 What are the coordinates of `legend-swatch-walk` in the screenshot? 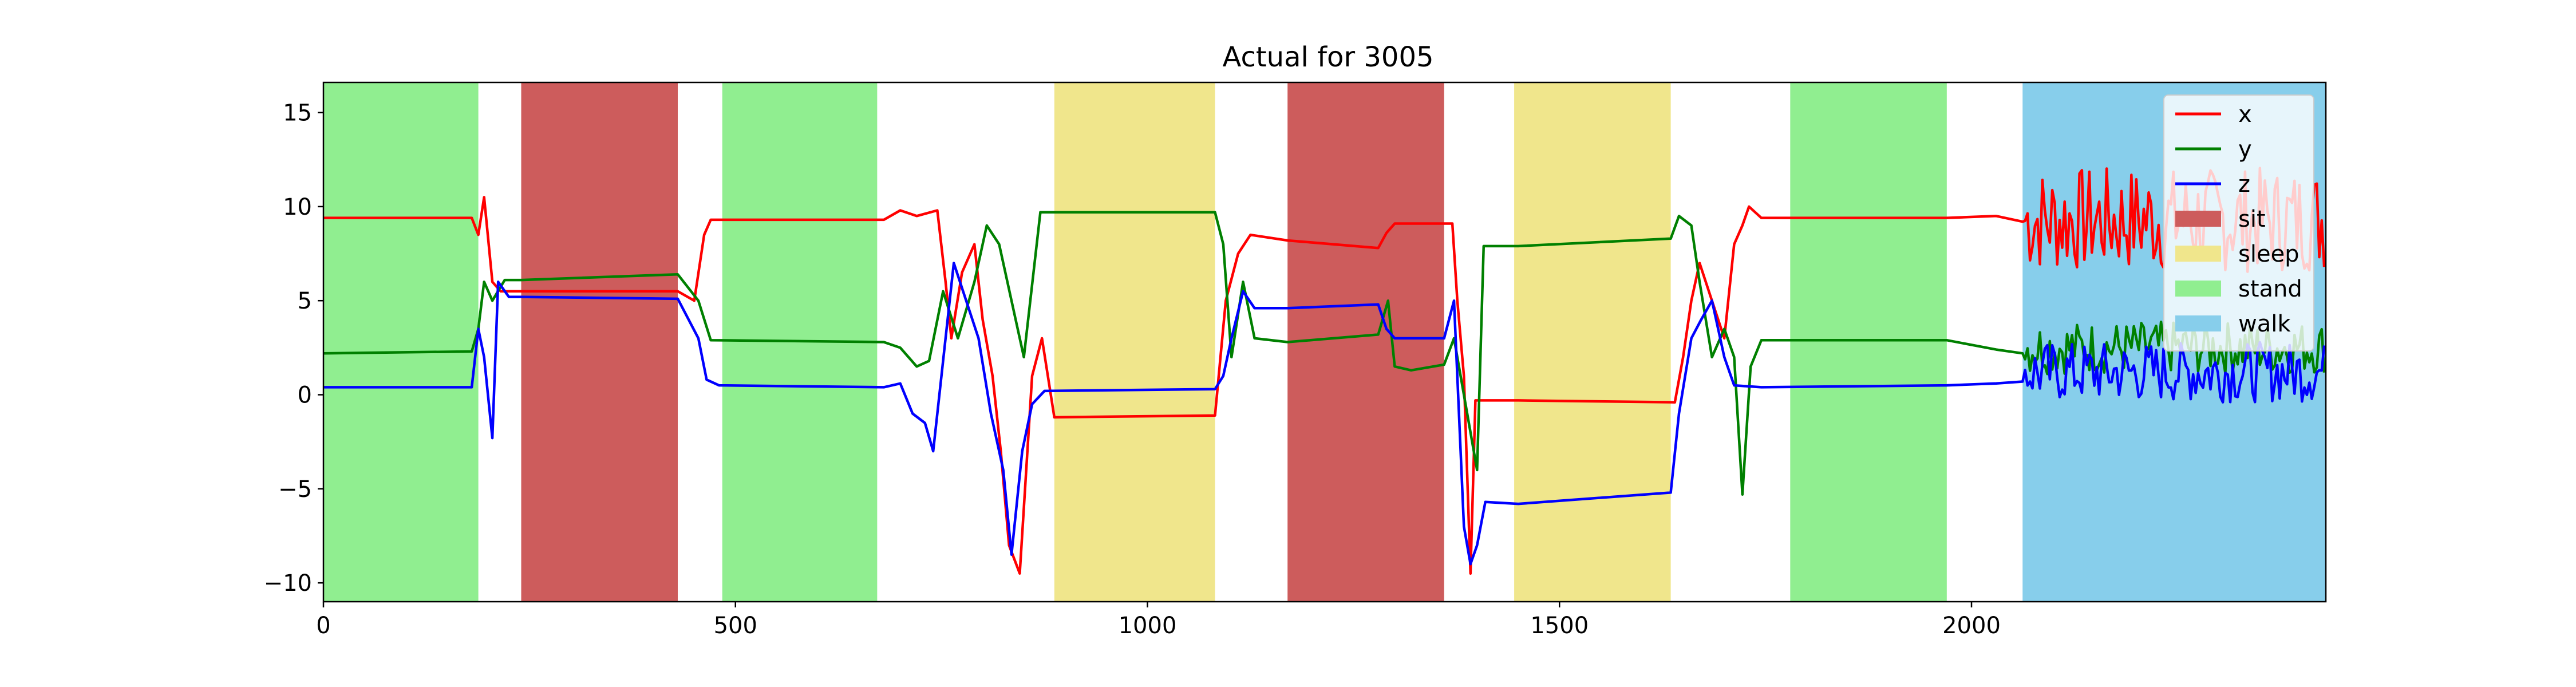 It's located at (2198, 323).